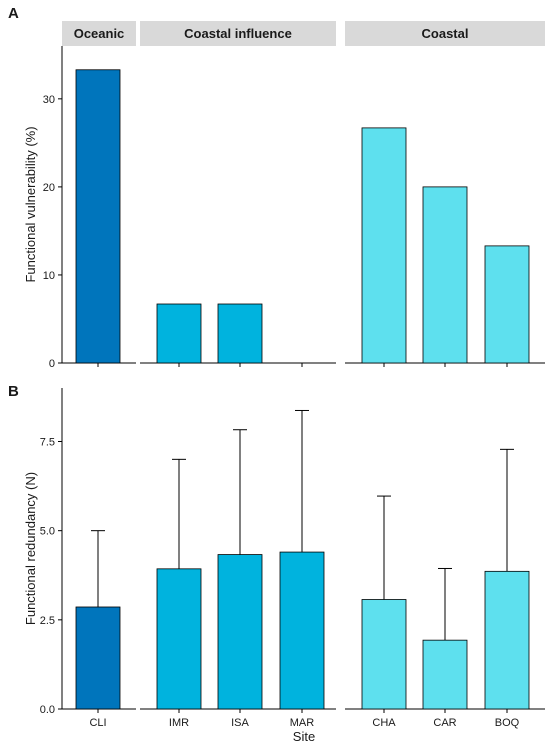 This screenshot has width=550, height=749. What do you see at coordinates (30, 548) in the screenshot?
I see `y-axis-label: Functional redundancy (N)` at bounding box center [30, 548].